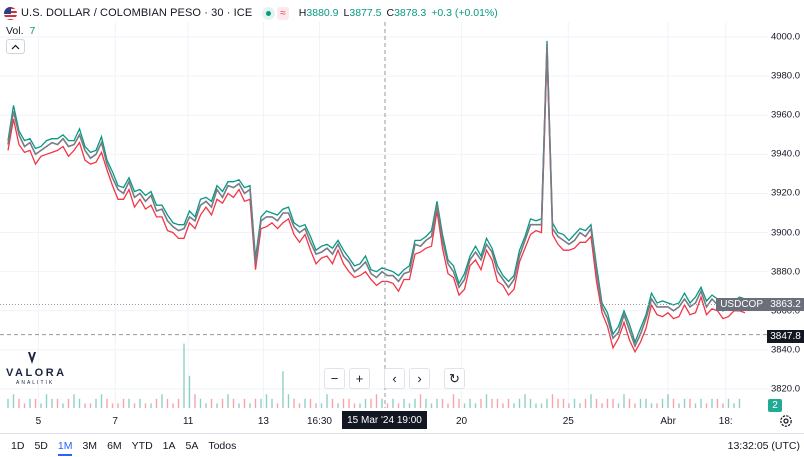 This screenshot has width=804, height=457. What do you see at coordinates (419, 378) in the screenshot?
I see `scroll-right-button: ›` at bounding box center [419, 378].